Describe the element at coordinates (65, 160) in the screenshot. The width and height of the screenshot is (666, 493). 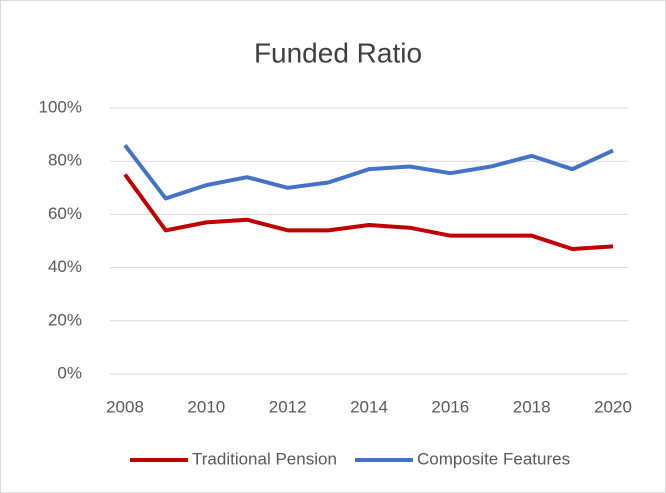
I see `y-tick-label: 80%` at that location.